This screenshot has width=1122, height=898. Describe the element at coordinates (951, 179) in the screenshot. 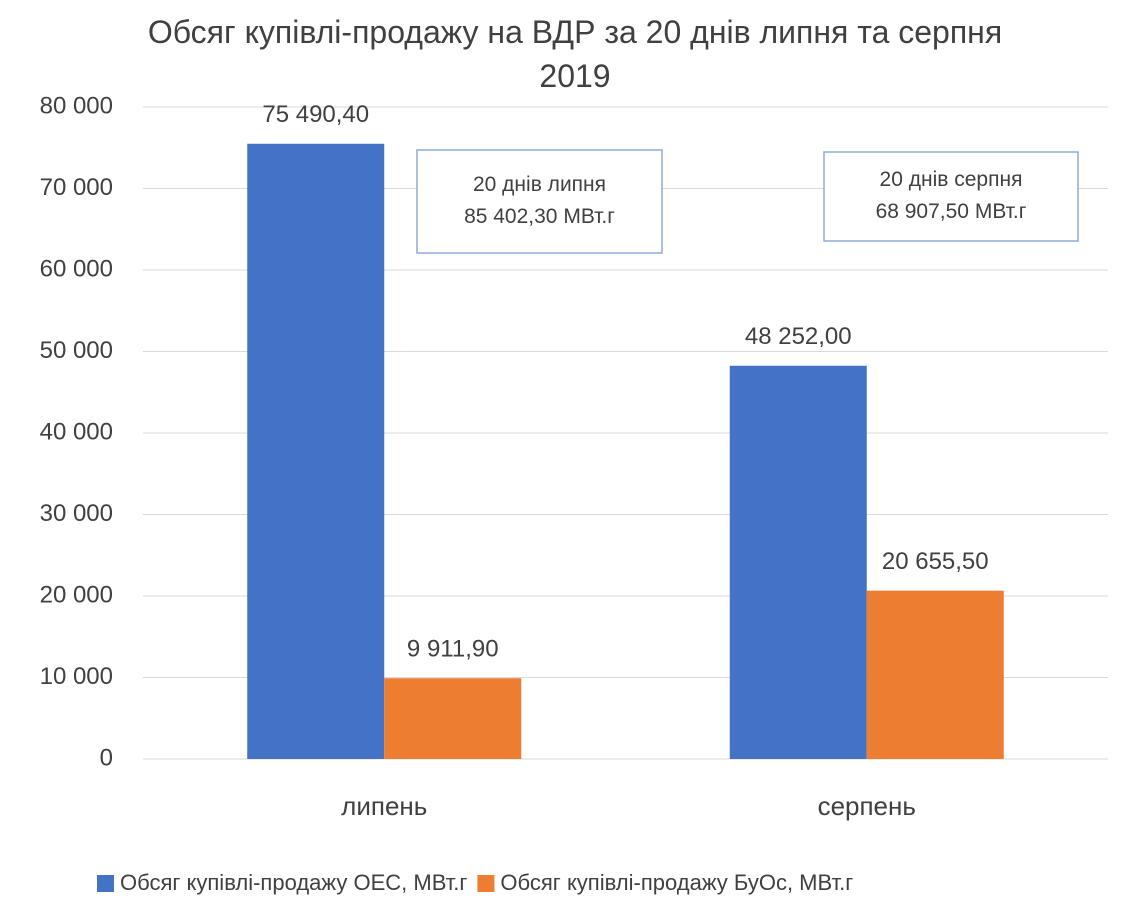

I see `annotation-text: 20 днів серпня` at that location.